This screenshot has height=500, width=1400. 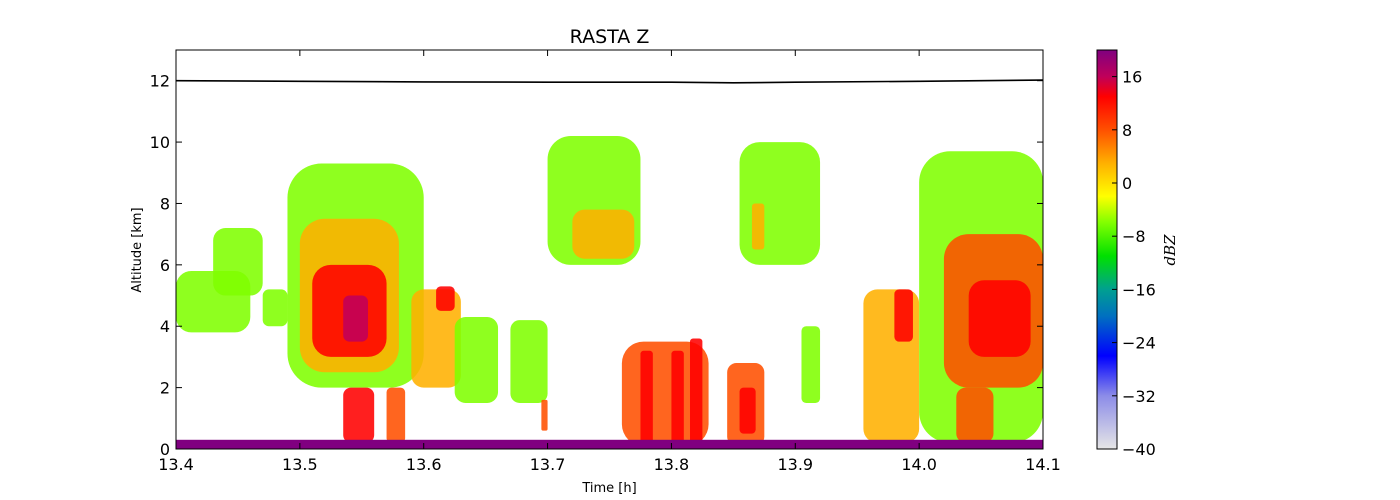 What do you see at coordinates (1134, 263) in the screenshot?
I see `colorbar-ticks: −40 −32 −24 −16 −8 0 8 16` at bounding box center [1134, 263].